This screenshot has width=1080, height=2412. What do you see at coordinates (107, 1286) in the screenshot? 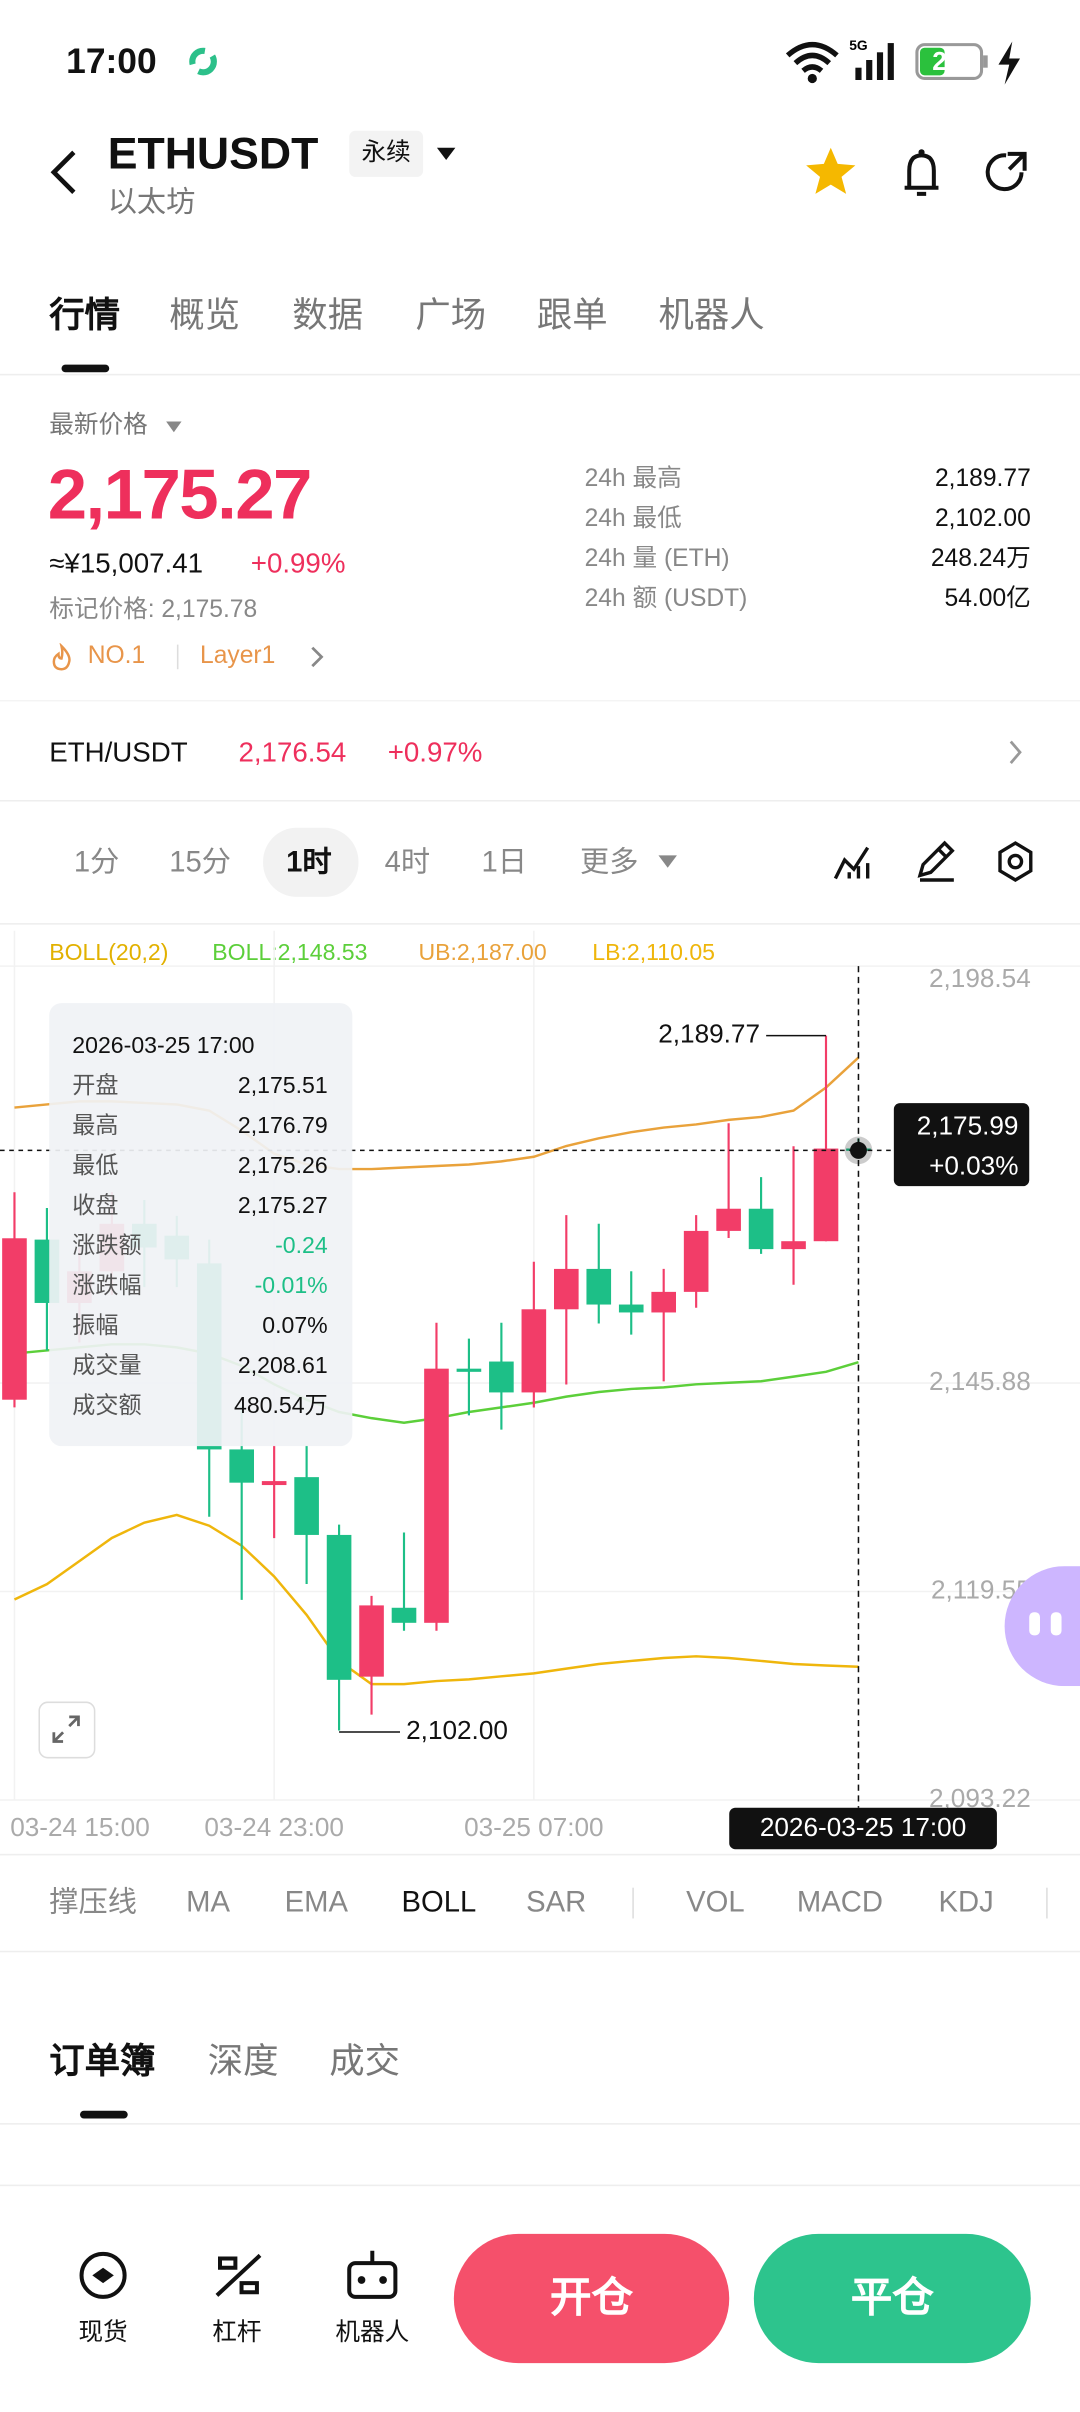
I see `tooltip-label: 涨跌幅` at bounding box center [107, 1286].